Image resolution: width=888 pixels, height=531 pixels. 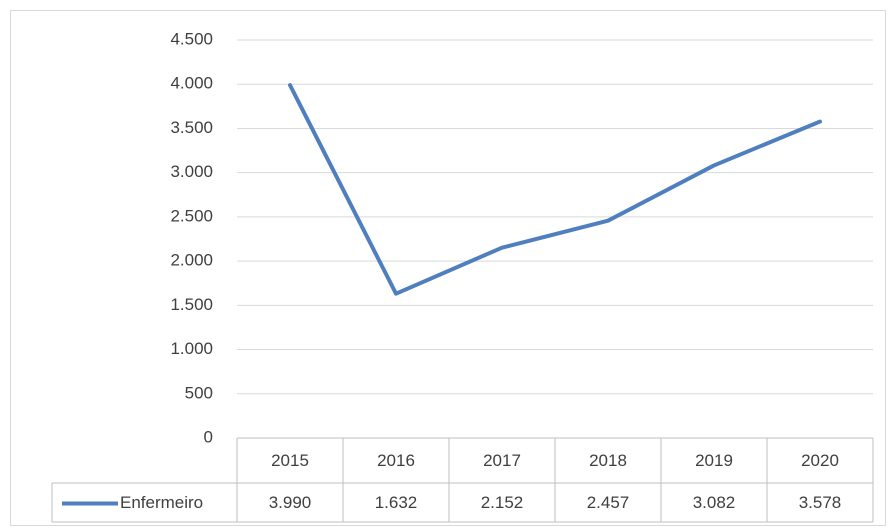 I want to click on data-table-value: 3.578, so click(x=820, y=502).